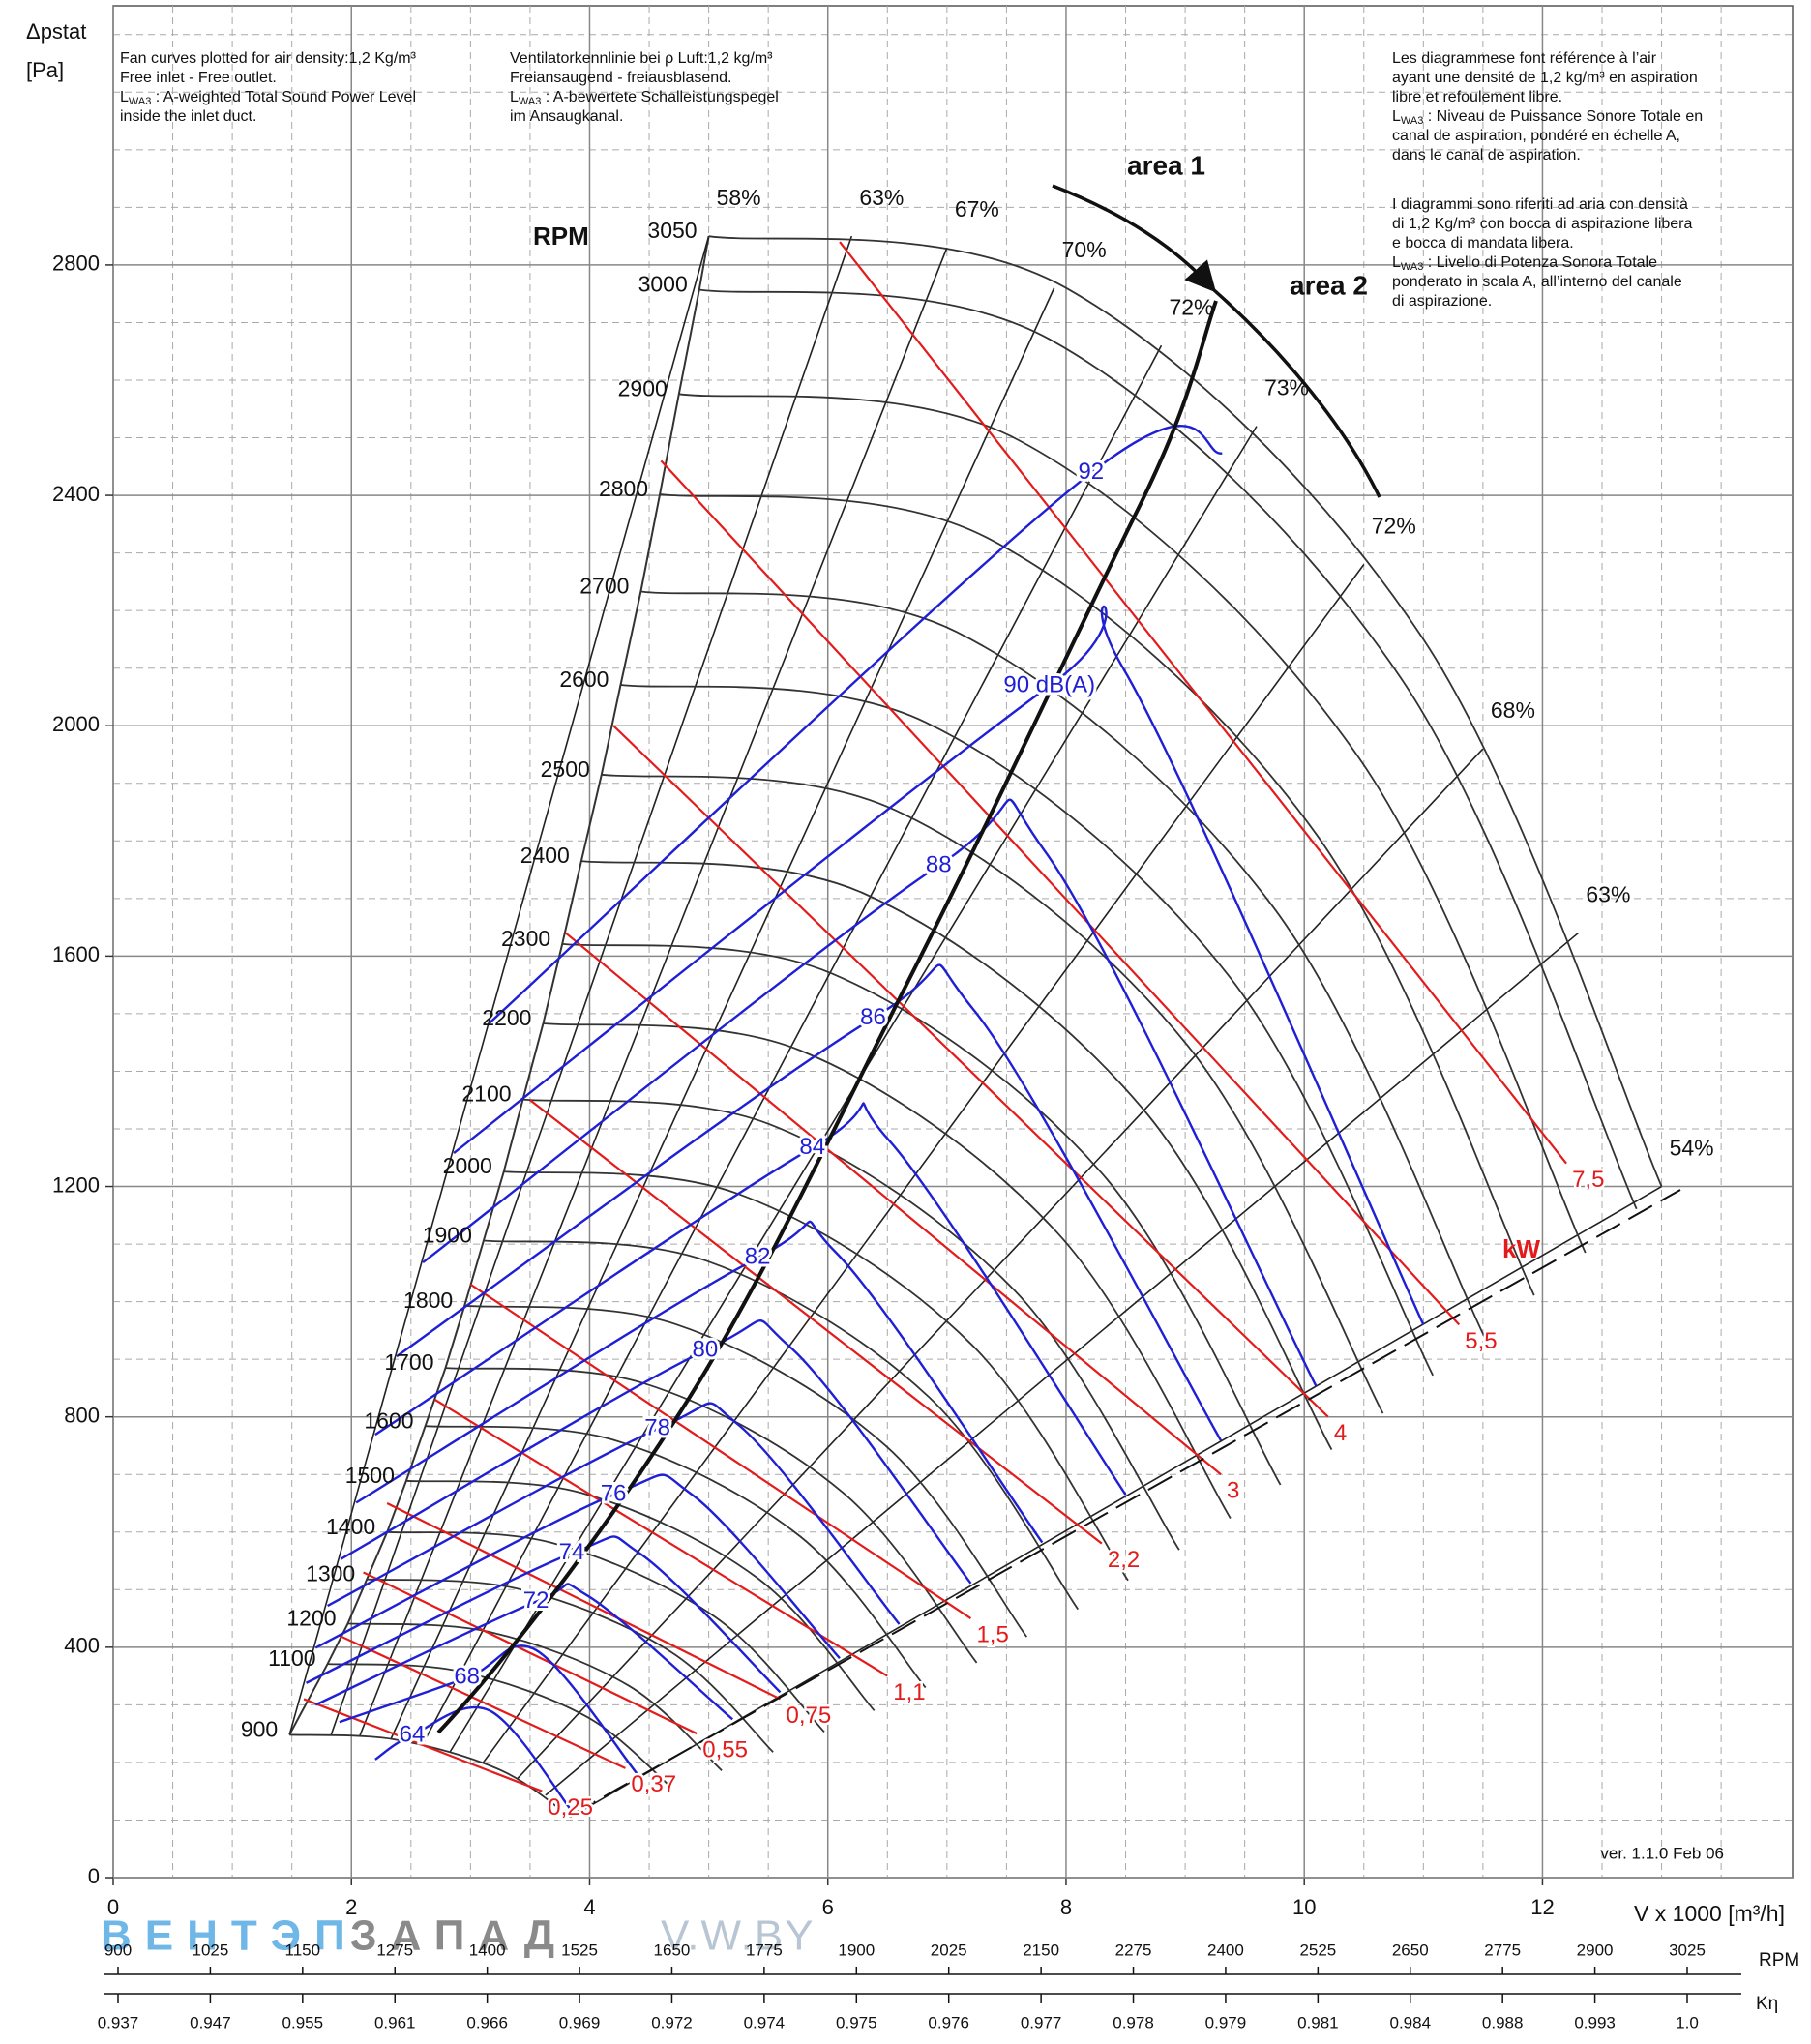 The image size is (1811, 2044). I want to click on k-scale-label: 0.981, so click(1318, 2022).